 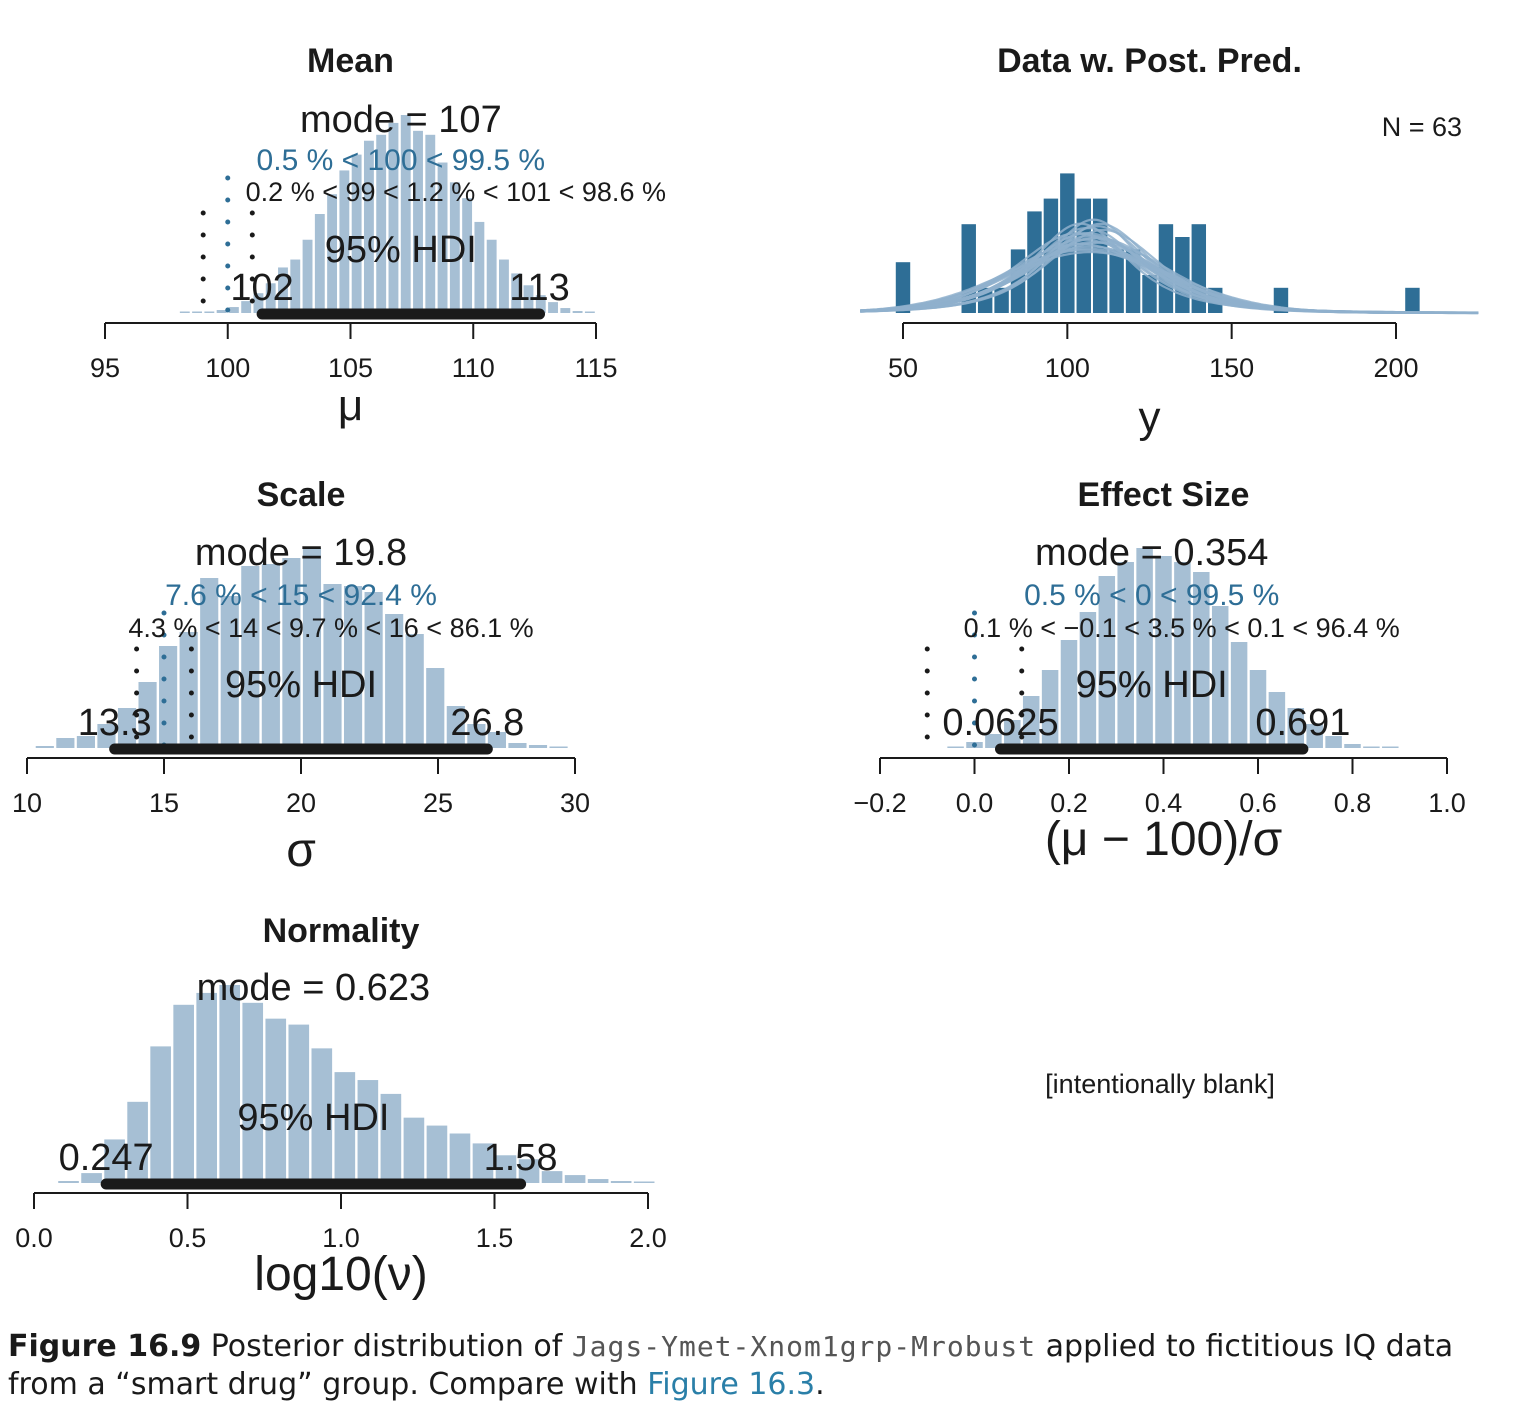 I want to click on caption-figure-link: Figure 16.3, so click(x=731, y=1384).